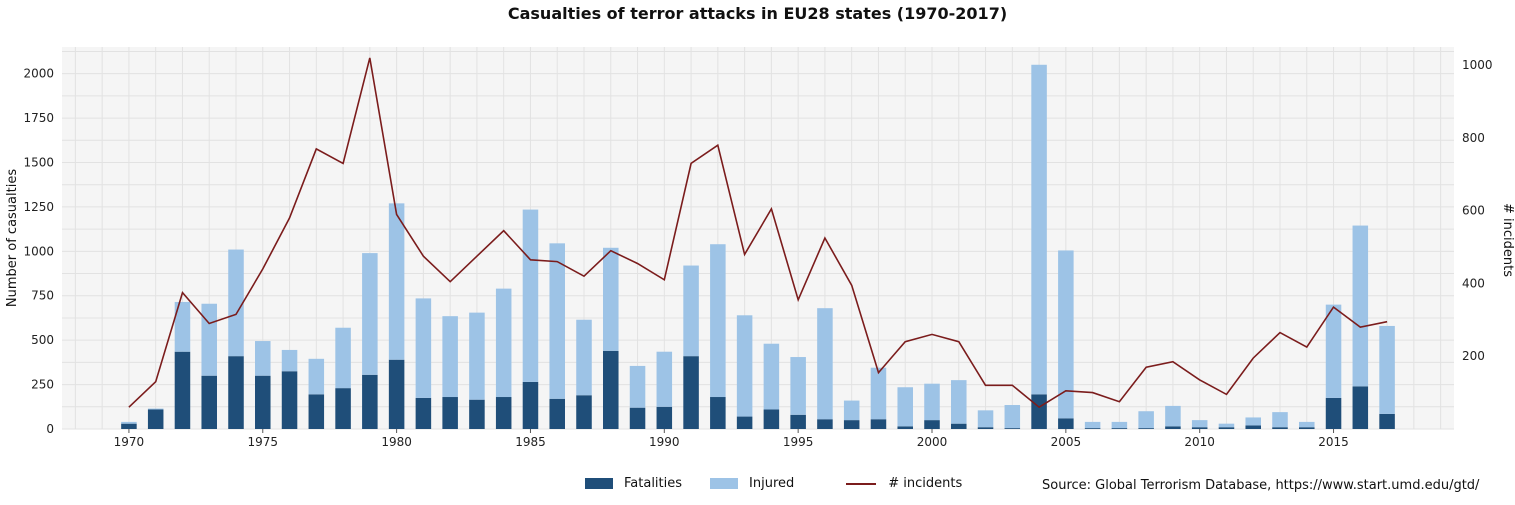  I want to click on legend-label-incidents: # incidents, so click(925, 483).